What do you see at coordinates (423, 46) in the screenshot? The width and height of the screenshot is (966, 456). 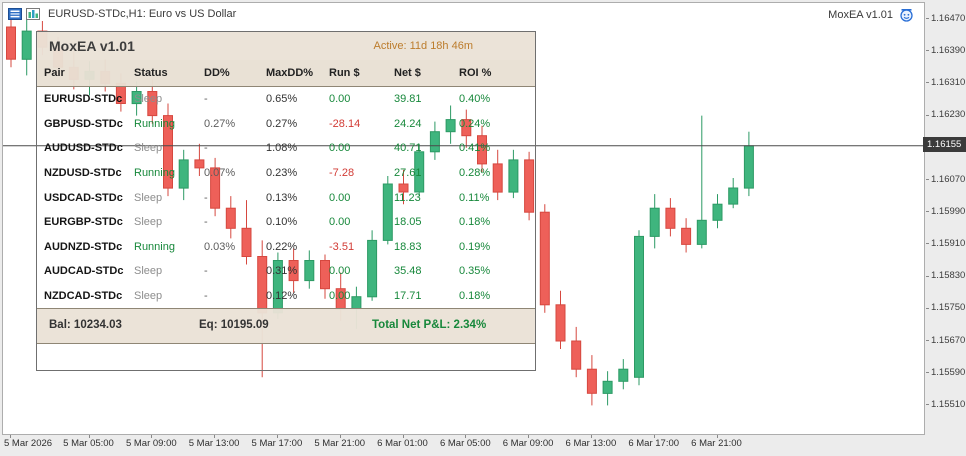 I see `panel-active-time: Active: 11d 18h 46m` at bounding box center [423, 46].